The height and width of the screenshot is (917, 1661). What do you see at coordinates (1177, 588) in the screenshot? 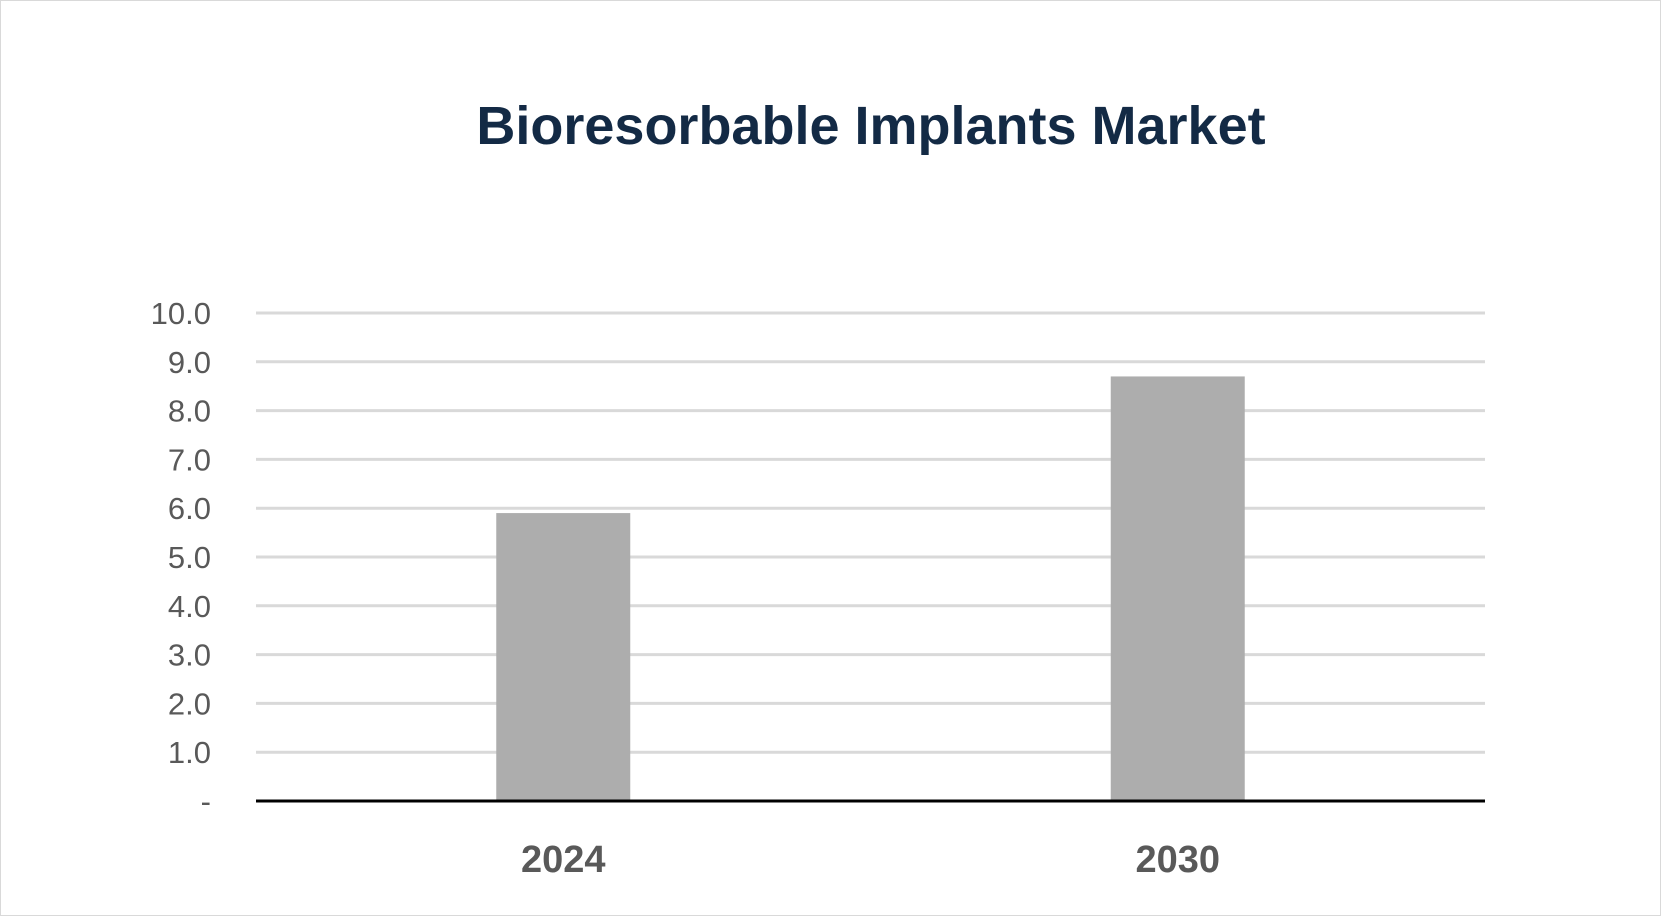
I see `bar-2030` at bounding box center [1177, 588].